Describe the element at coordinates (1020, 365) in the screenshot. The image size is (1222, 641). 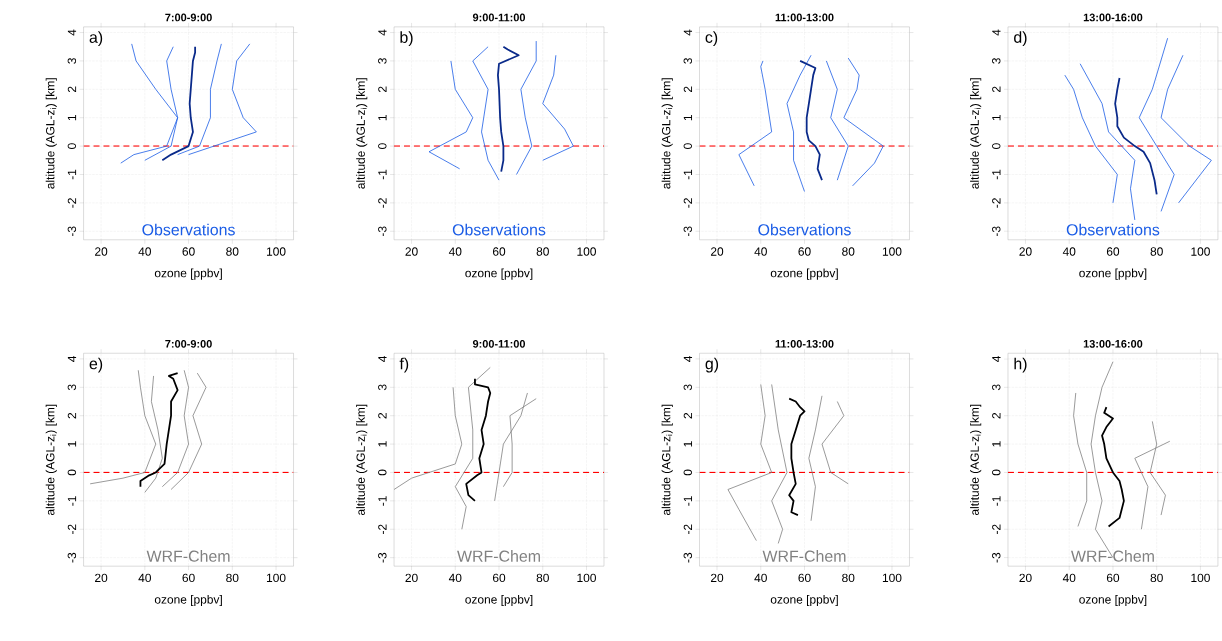
I see `annotation: h)` at that location.